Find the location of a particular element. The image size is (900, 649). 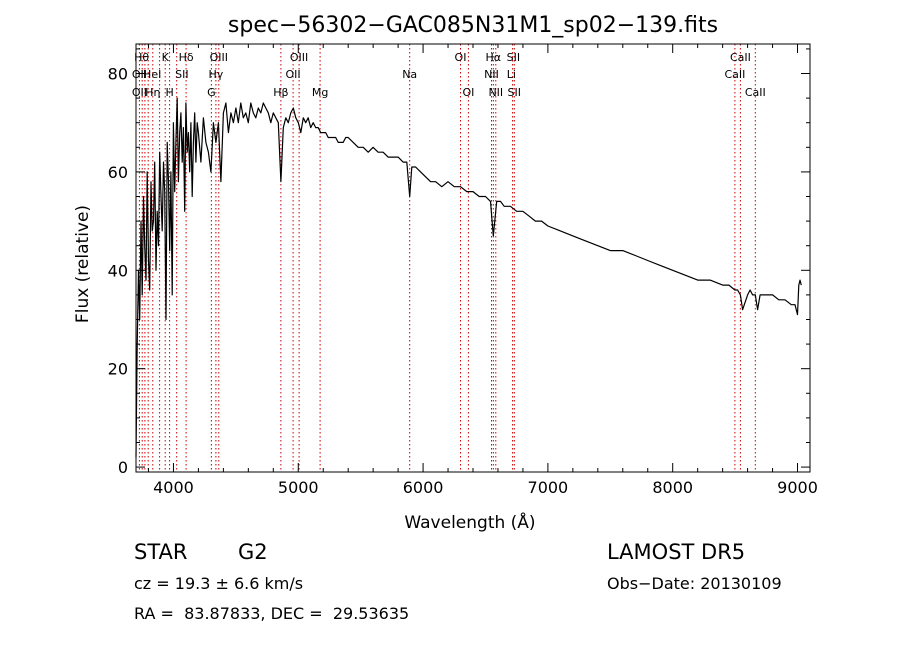

y-axis-label: Flux (relative) is located at coordinates (83, 264).